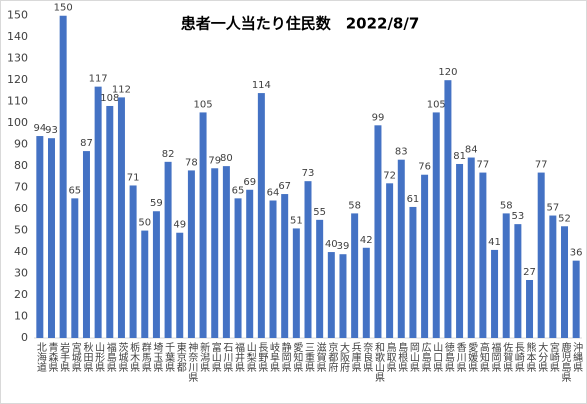 The image size is (587, 404). What do you see at coordinates (87, 357) in the screenshot?
I see `x-tick-label: 秋田県` at bounding box center [87, 357].